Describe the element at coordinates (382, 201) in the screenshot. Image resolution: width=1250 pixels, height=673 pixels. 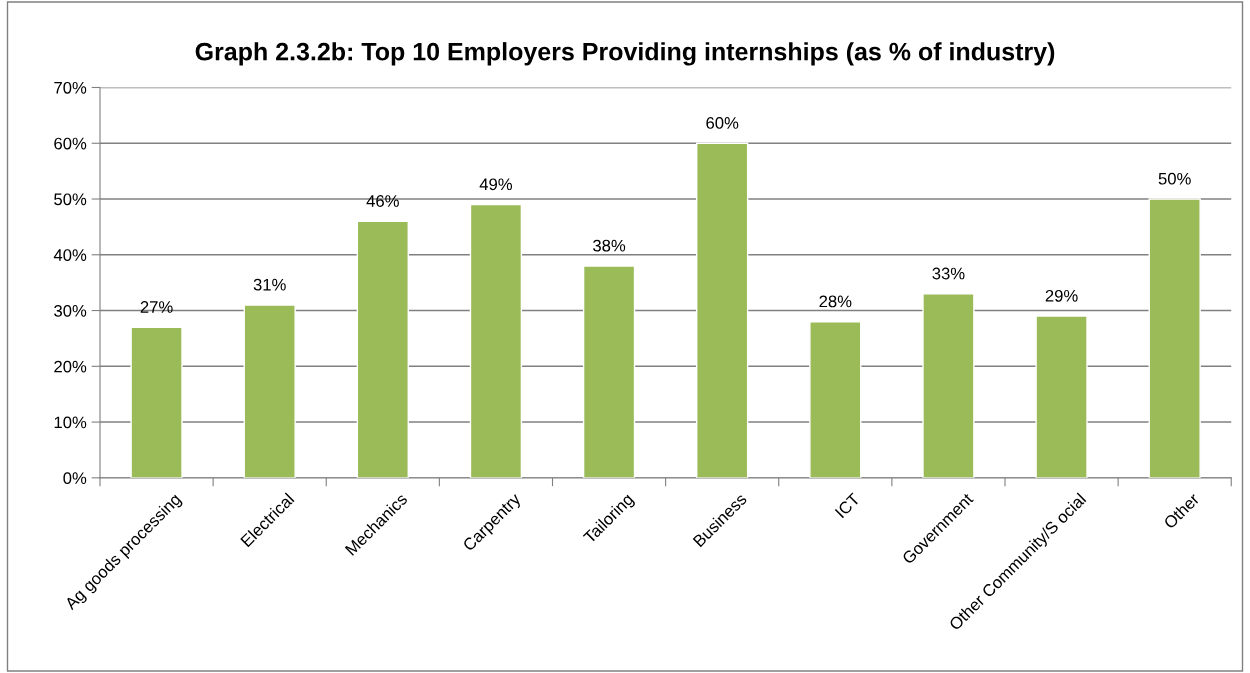
I see `data-label: 46%` at that location.